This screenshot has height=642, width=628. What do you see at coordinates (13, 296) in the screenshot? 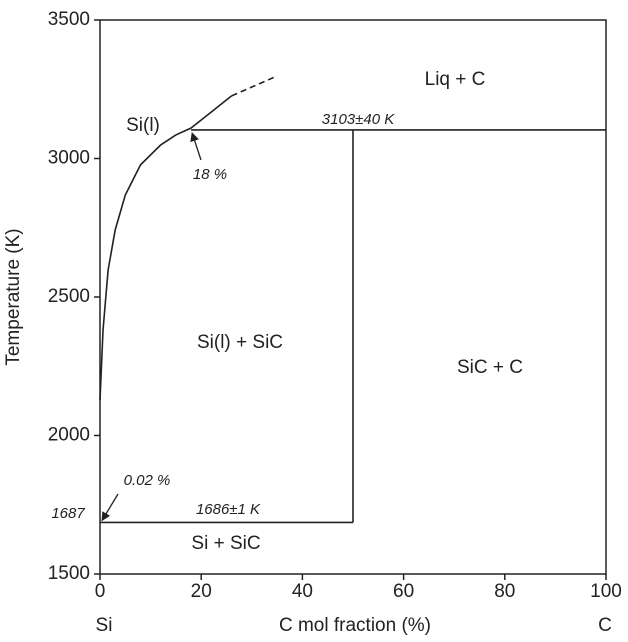
I see `y-axis-title: Temperature (K)` at bounding box center [13, 296].